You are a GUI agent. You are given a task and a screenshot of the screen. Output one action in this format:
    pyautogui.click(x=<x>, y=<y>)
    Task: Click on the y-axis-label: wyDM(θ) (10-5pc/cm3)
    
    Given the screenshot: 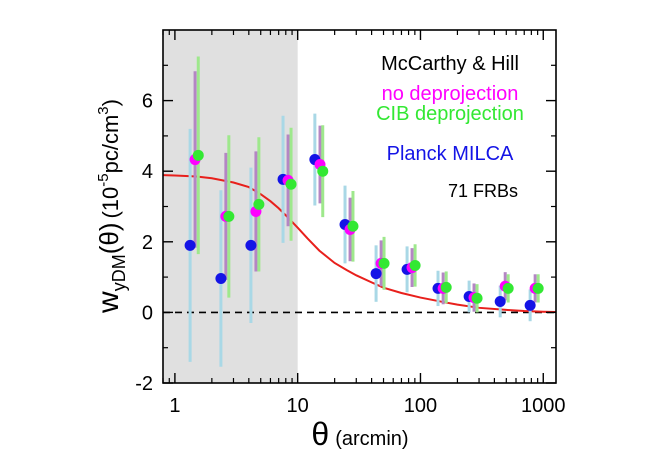 What is the action you would take?
    pyautogui.click(x=110, y=206)
    